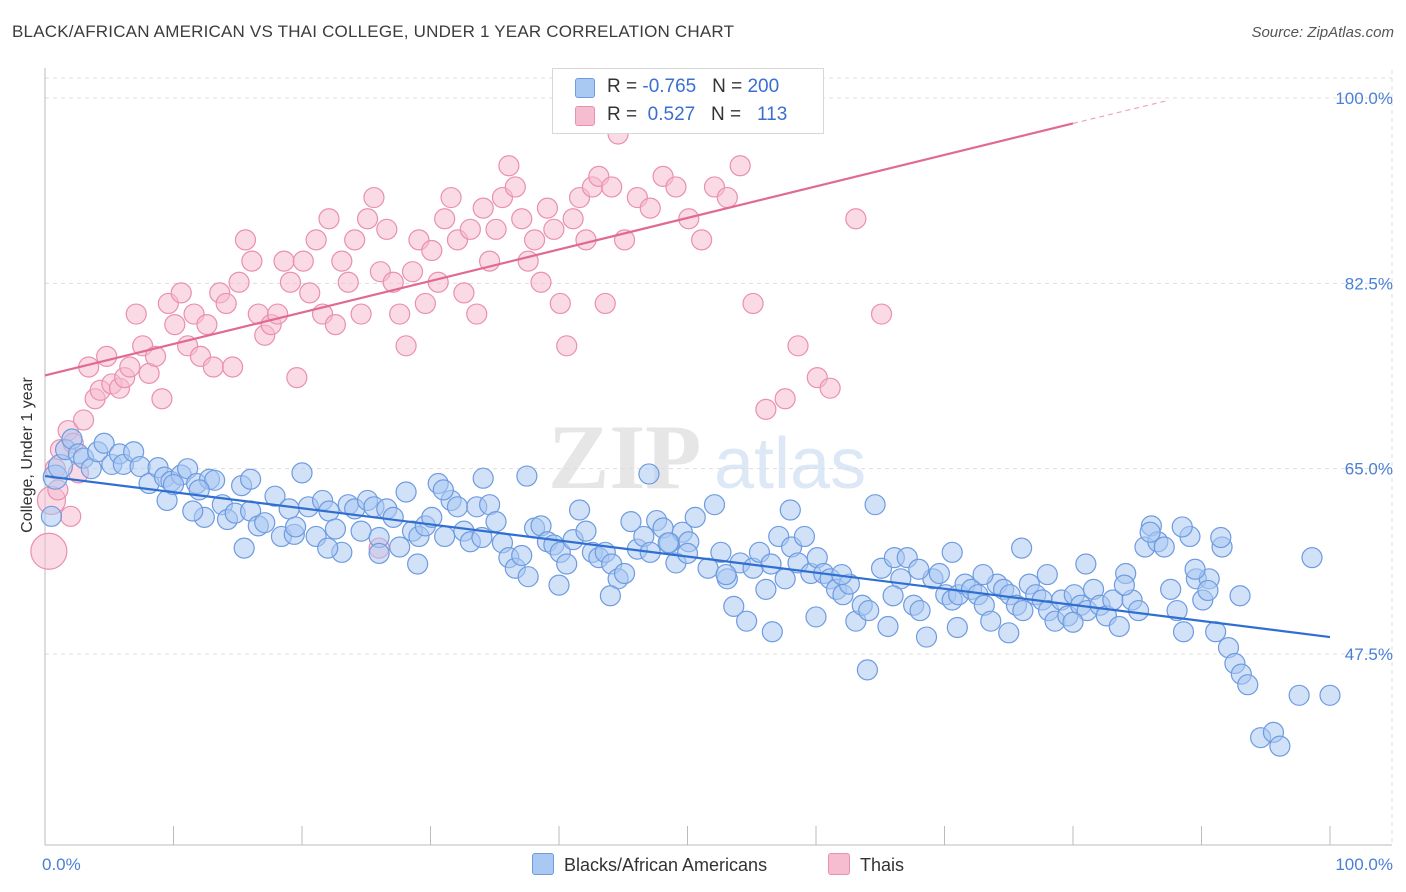  I want to click on y-tick-label: 47.5%, so click(1369, 654).